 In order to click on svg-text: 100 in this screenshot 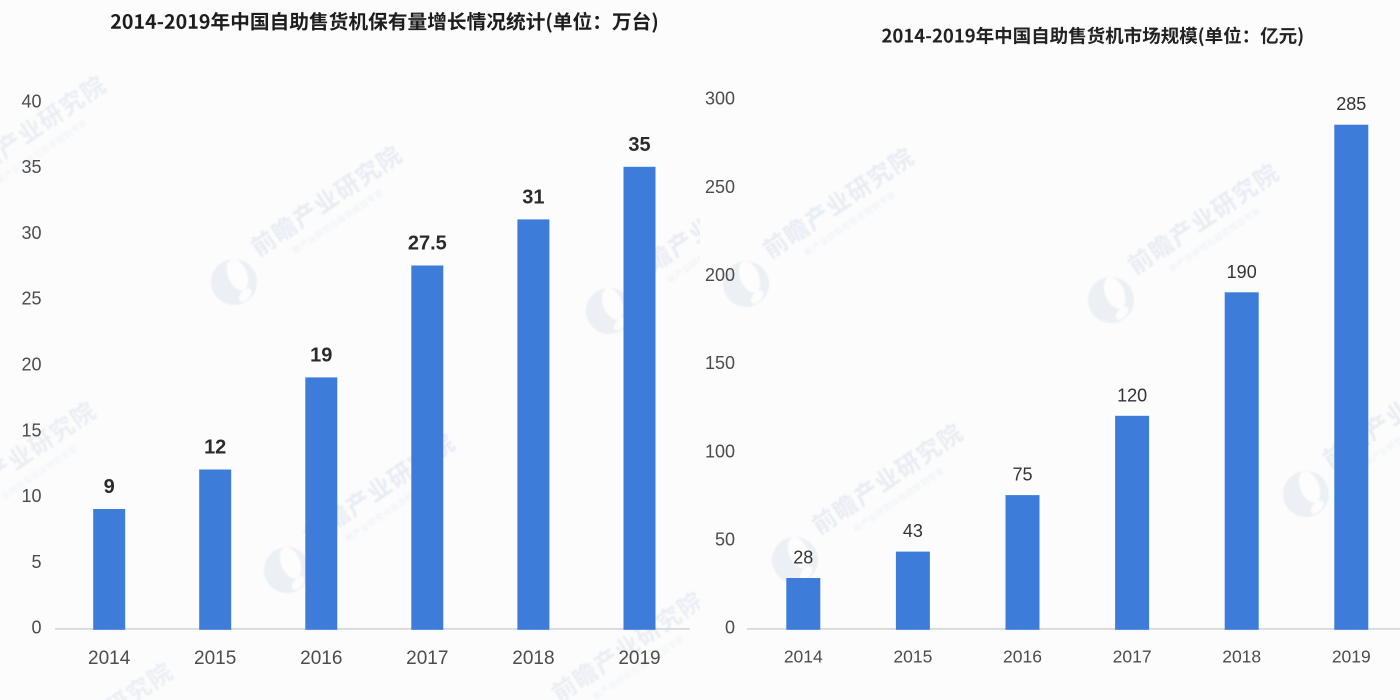, I will do `click(720, 451)`.